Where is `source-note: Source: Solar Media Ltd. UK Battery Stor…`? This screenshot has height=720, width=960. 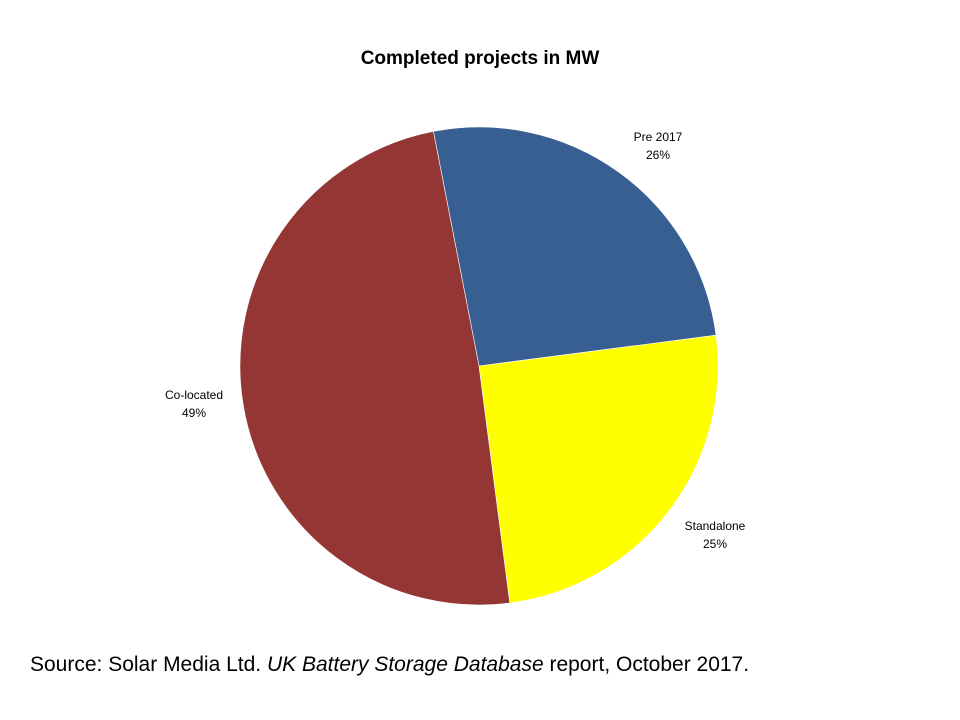 source-note: Source: Solar Media Ltd. UK Battery Stor… is located at coordinates (389, 665).